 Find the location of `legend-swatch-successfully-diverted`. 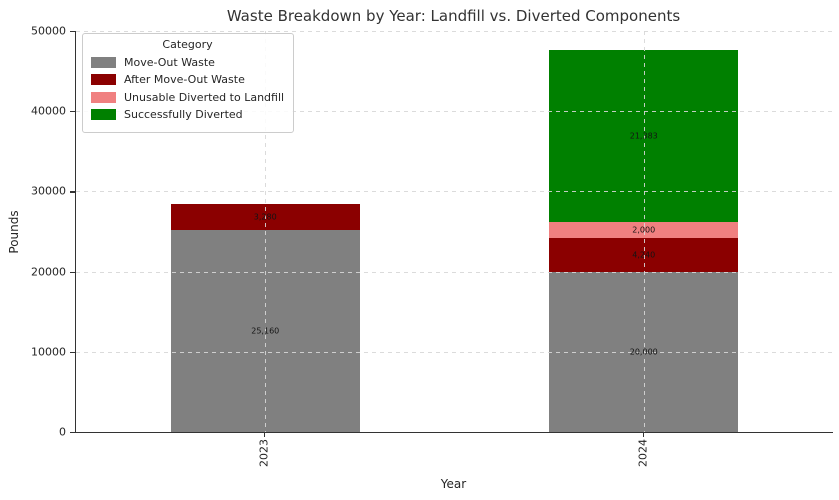

legend-swatch-successfully-diverted is located at coordinates (103, 114).